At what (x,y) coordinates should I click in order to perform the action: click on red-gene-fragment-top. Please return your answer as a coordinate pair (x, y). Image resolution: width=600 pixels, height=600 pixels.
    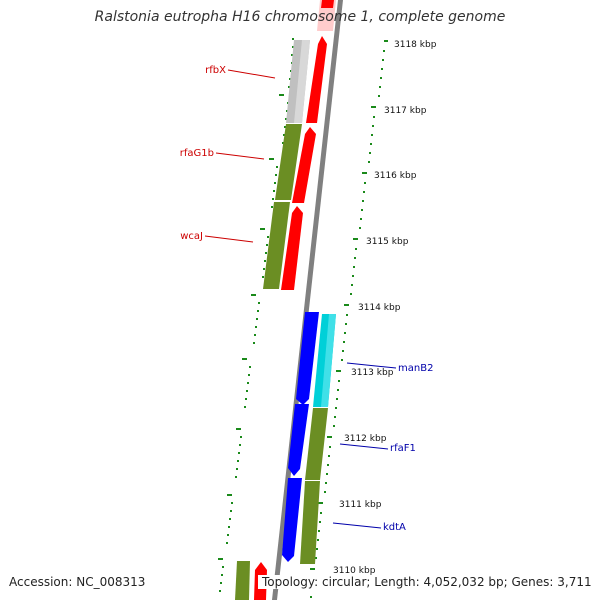
    Looking at the image, I should click on (327, 4).